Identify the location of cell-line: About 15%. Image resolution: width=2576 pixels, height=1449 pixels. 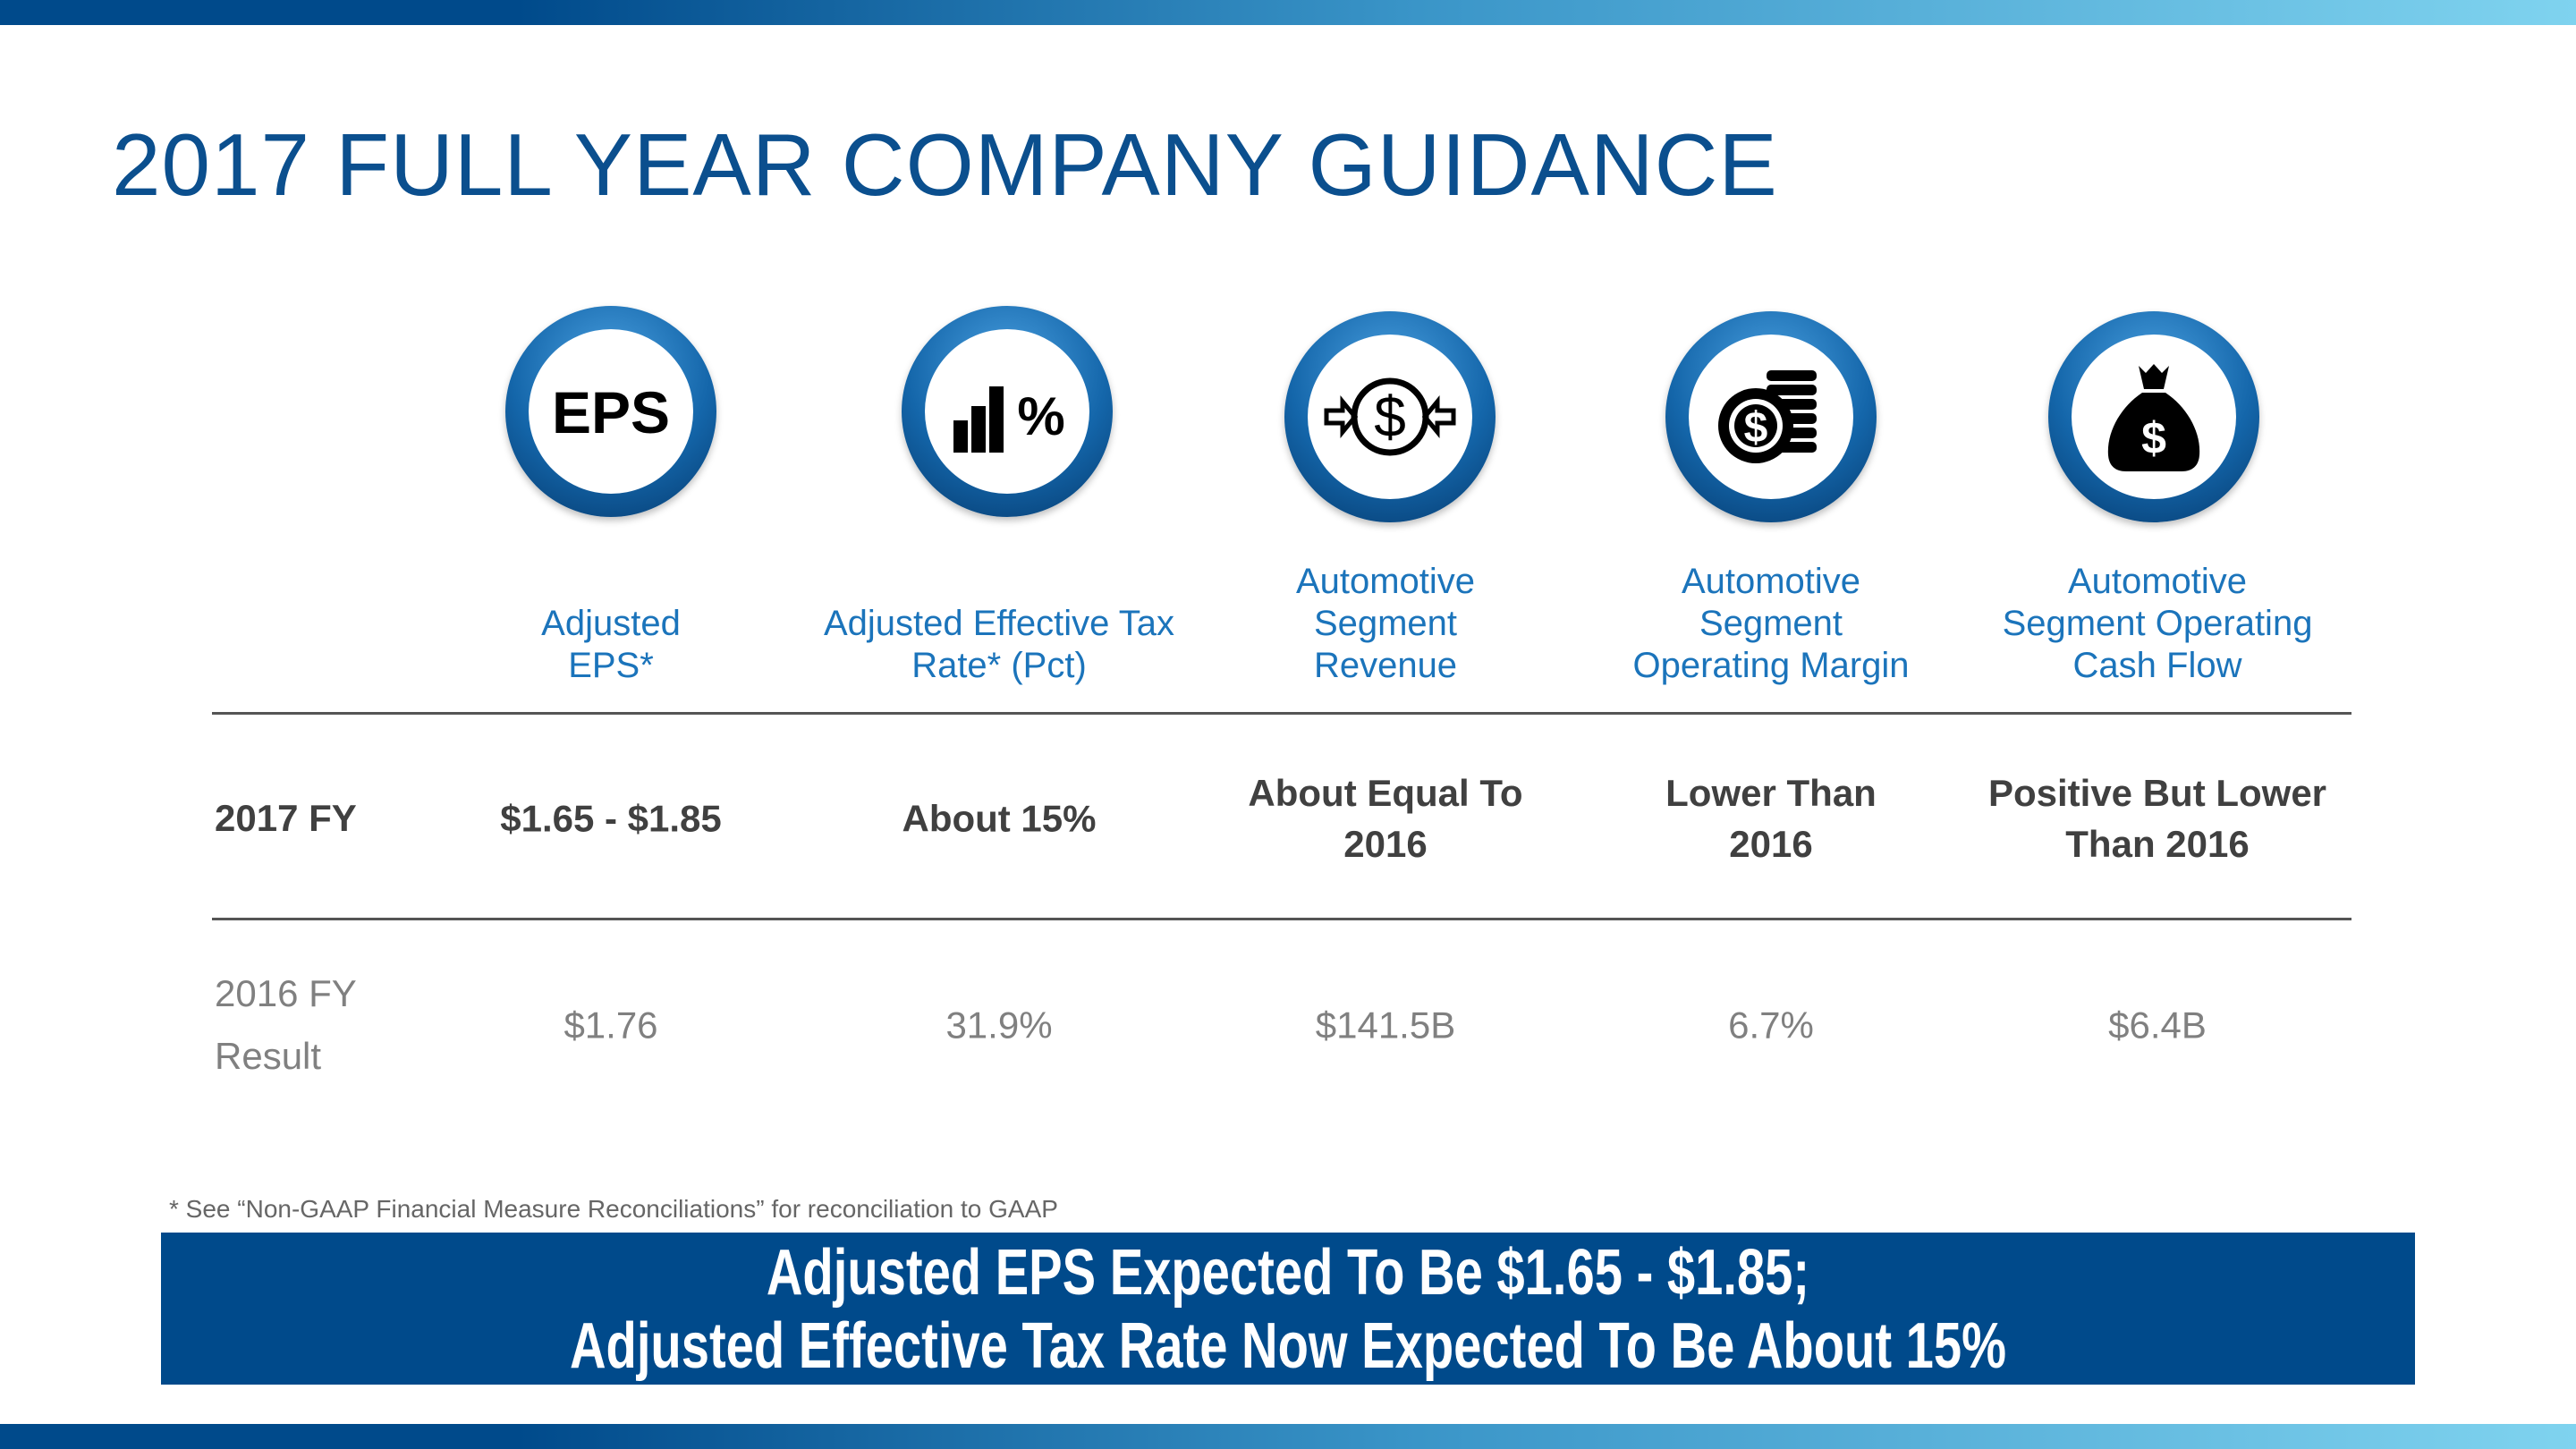
(999, 818).